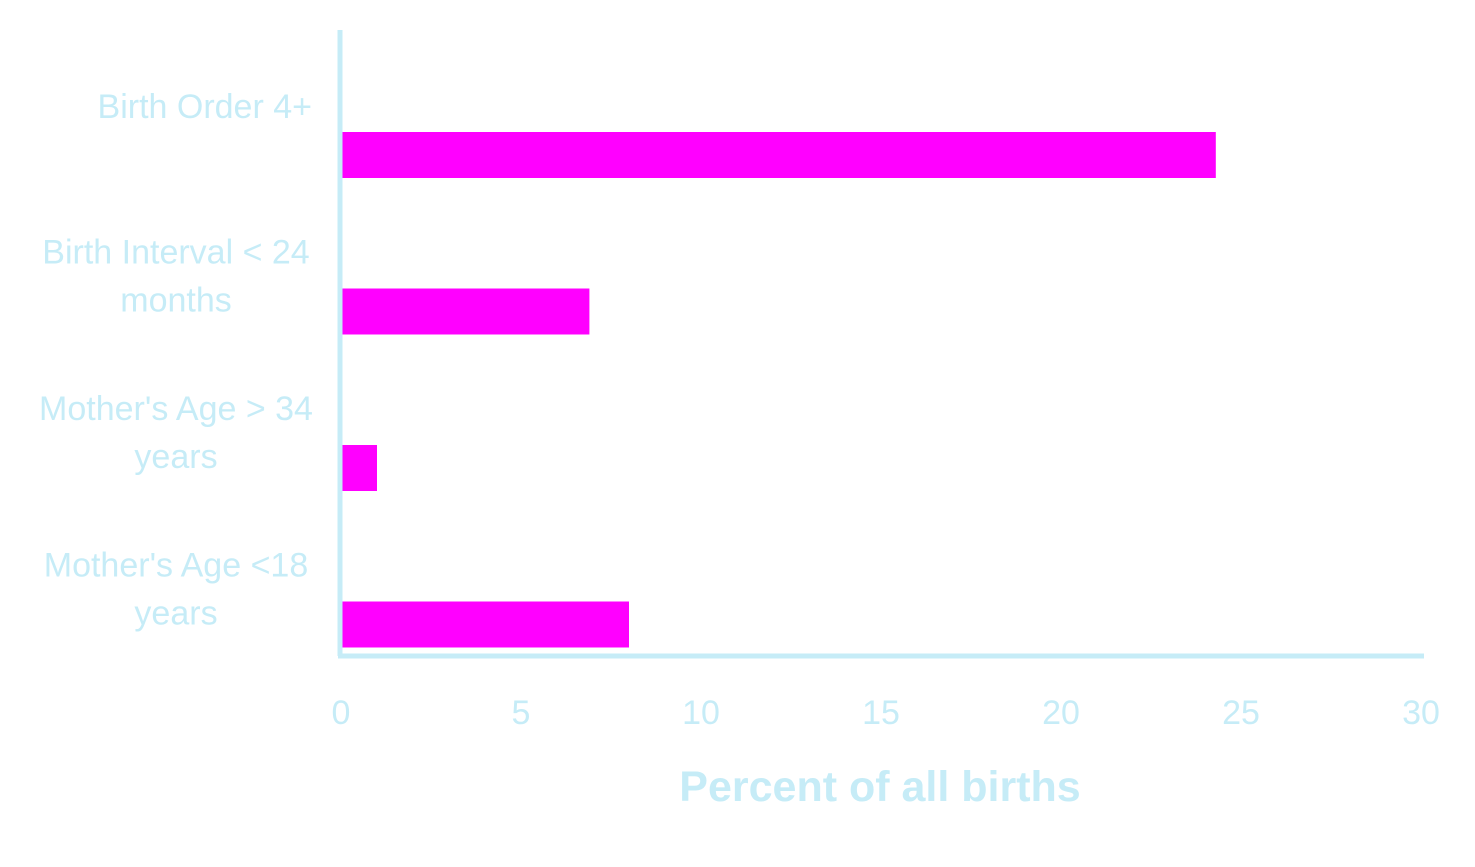 This screenshot has height=867, width=1475. I want to click on x-tick-label-3: 15, so click(881, 713).